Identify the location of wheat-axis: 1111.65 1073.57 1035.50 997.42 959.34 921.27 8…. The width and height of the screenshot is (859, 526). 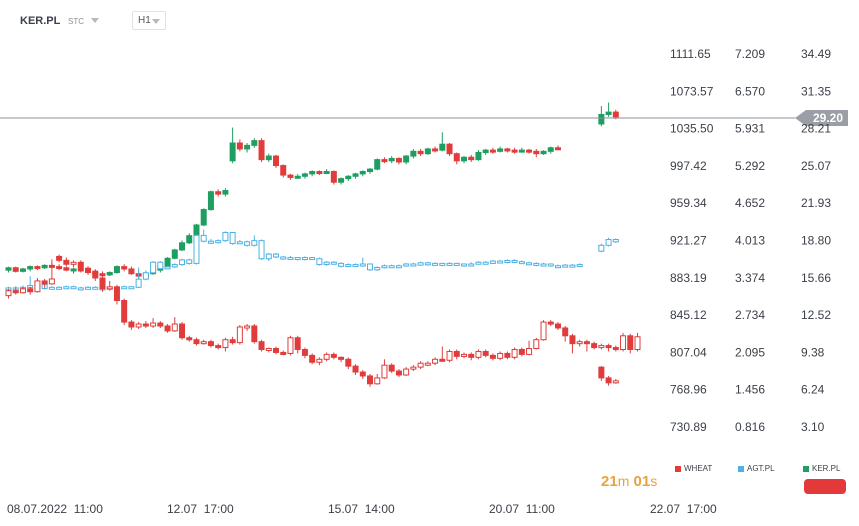
(692, 240).